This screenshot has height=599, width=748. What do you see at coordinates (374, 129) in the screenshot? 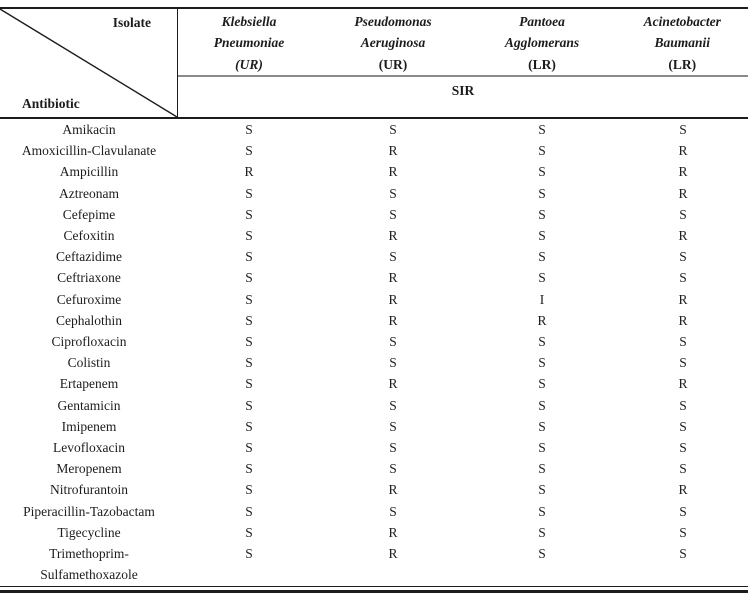
I see `table-row: Amikacin S S S S` at bounding box center [374, 129].